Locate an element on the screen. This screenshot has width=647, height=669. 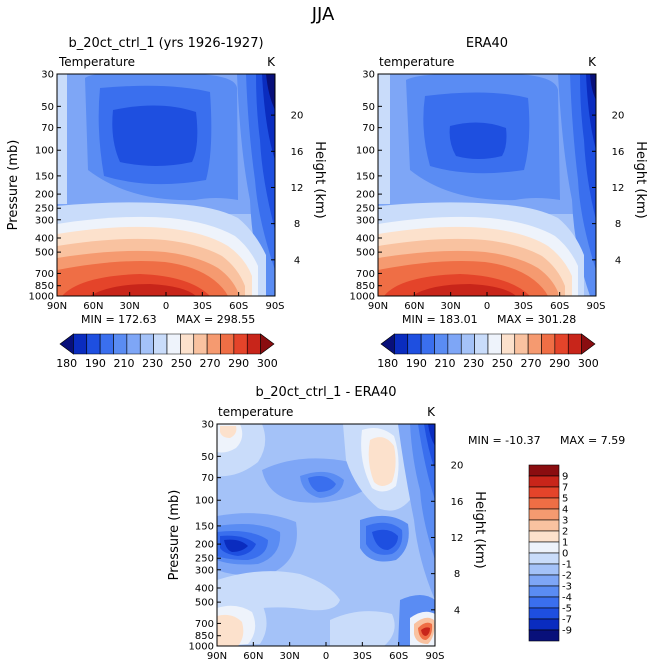
colorbar-label: 3 is located at coordinates (565, 521).